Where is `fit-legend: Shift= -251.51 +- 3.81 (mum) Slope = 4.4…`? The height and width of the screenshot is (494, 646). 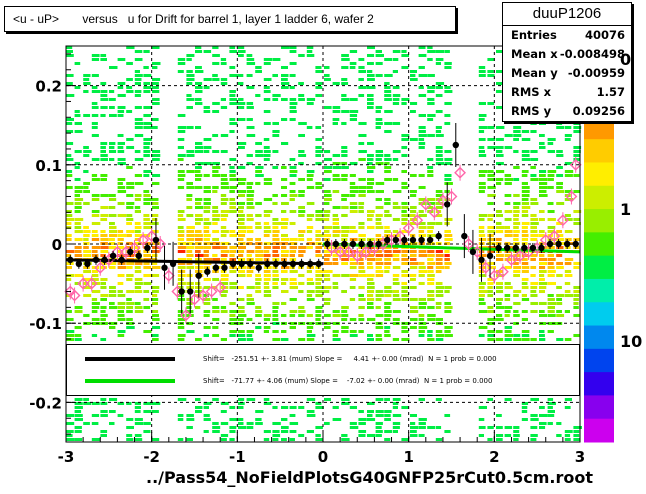
fit-legend: Shift= -251.51 +- 3.81 (mum) Slope = 4.4… is located at coordinates (323, 370).